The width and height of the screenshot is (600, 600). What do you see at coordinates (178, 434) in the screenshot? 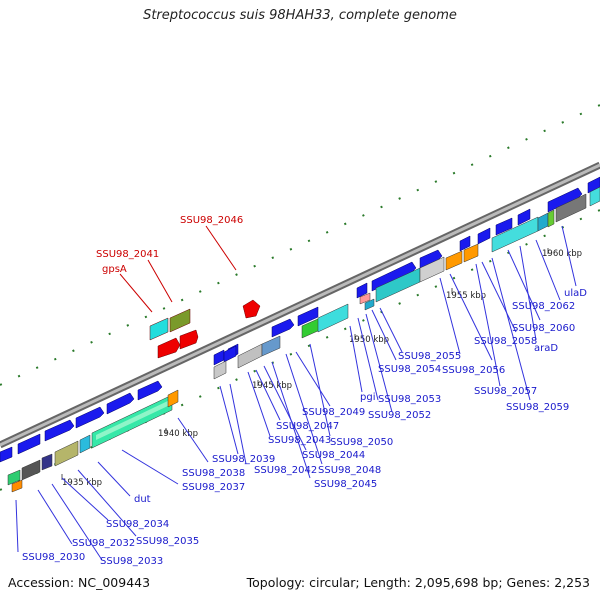
I see `tick-label: 1940 kbp` at bounding box center [178, 434].